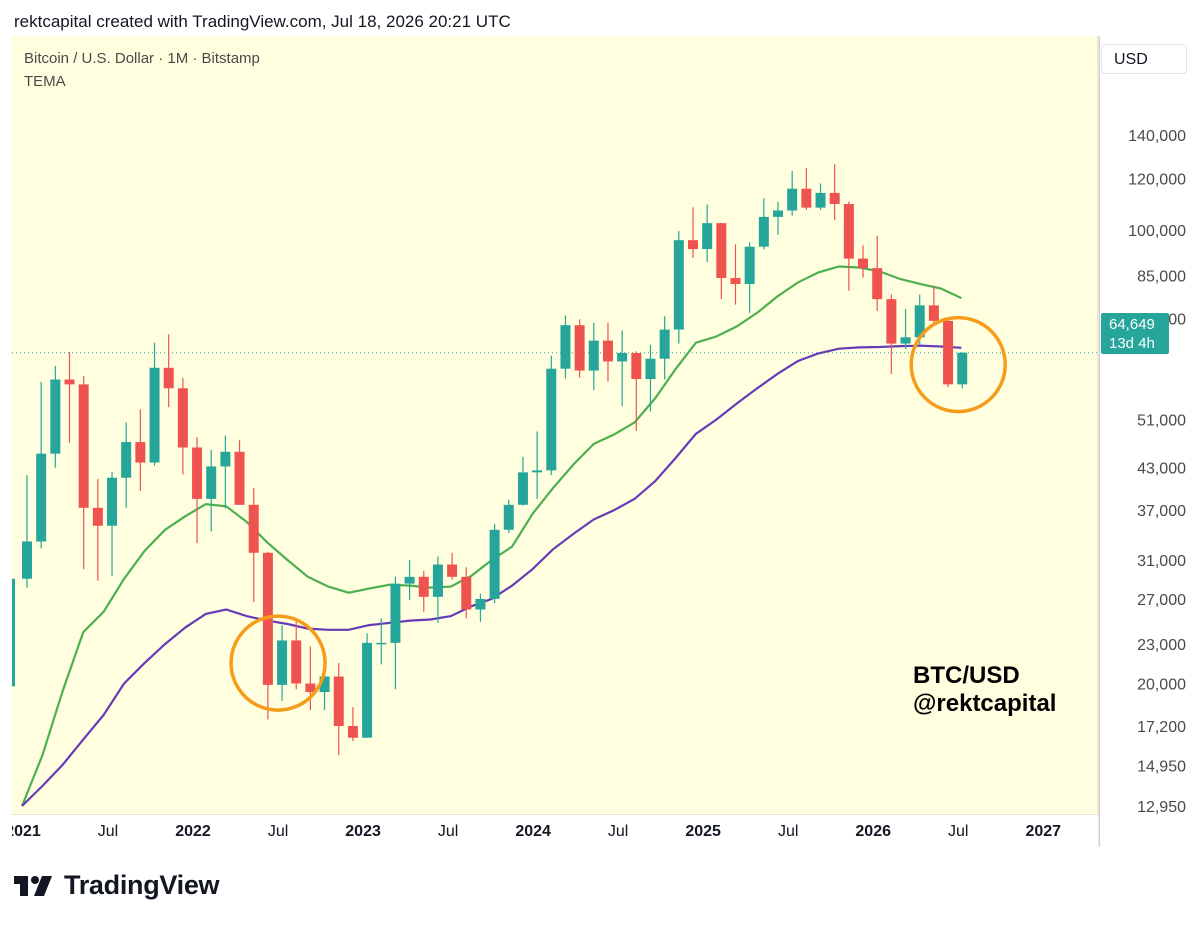 The width and height of the screenshot is (1199, 927). What do you see at coordinates (45, 81) in the screenshot?
I see `legend-indicator: TEMA` at bounding box center [45, 81].